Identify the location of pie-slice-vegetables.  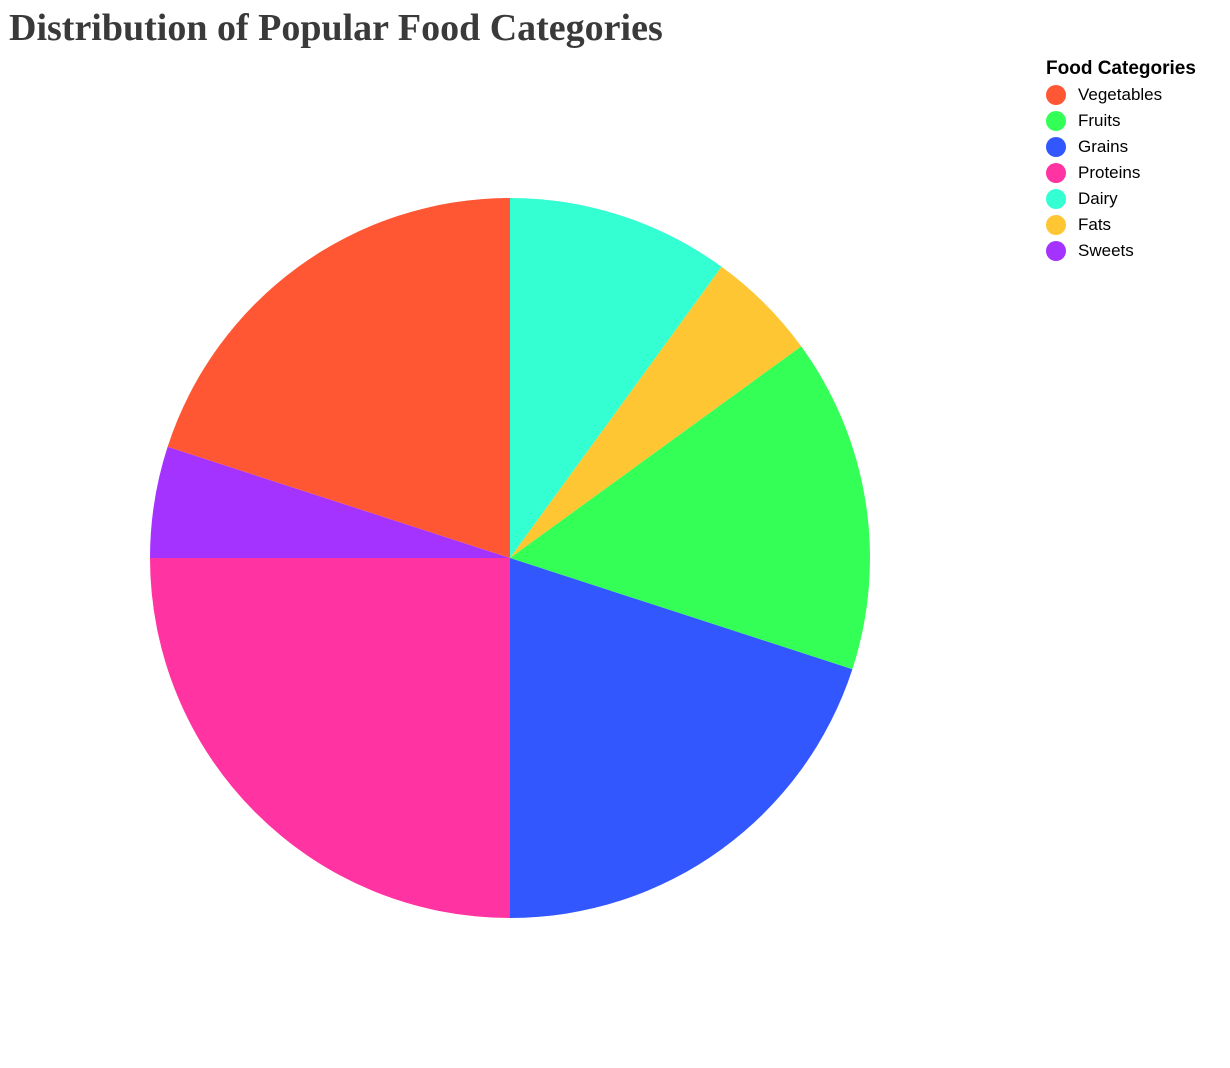
(338, 378).